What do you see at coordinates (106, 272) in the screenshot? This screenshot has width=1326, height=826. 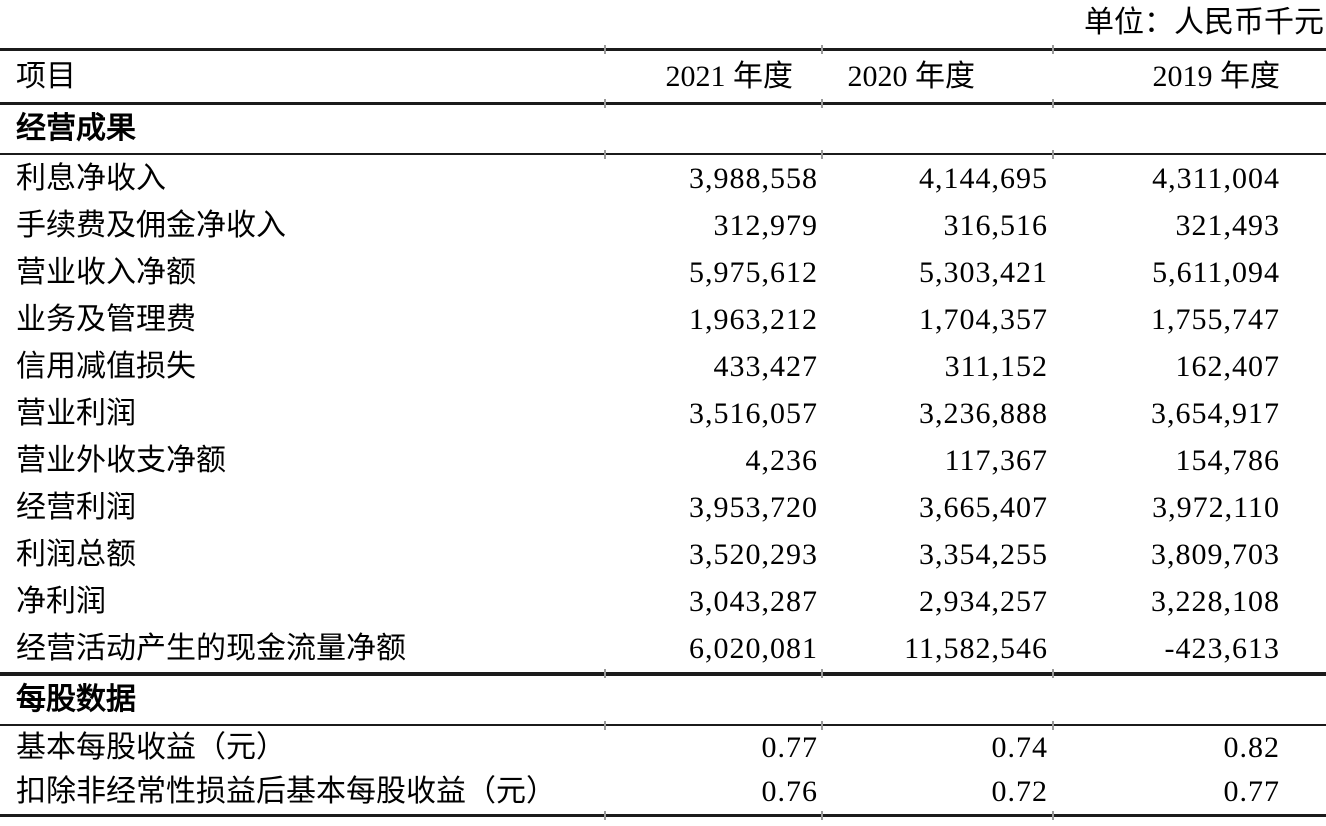 I see `row-label: 营业收入净额` at bounding box center [106, 272].